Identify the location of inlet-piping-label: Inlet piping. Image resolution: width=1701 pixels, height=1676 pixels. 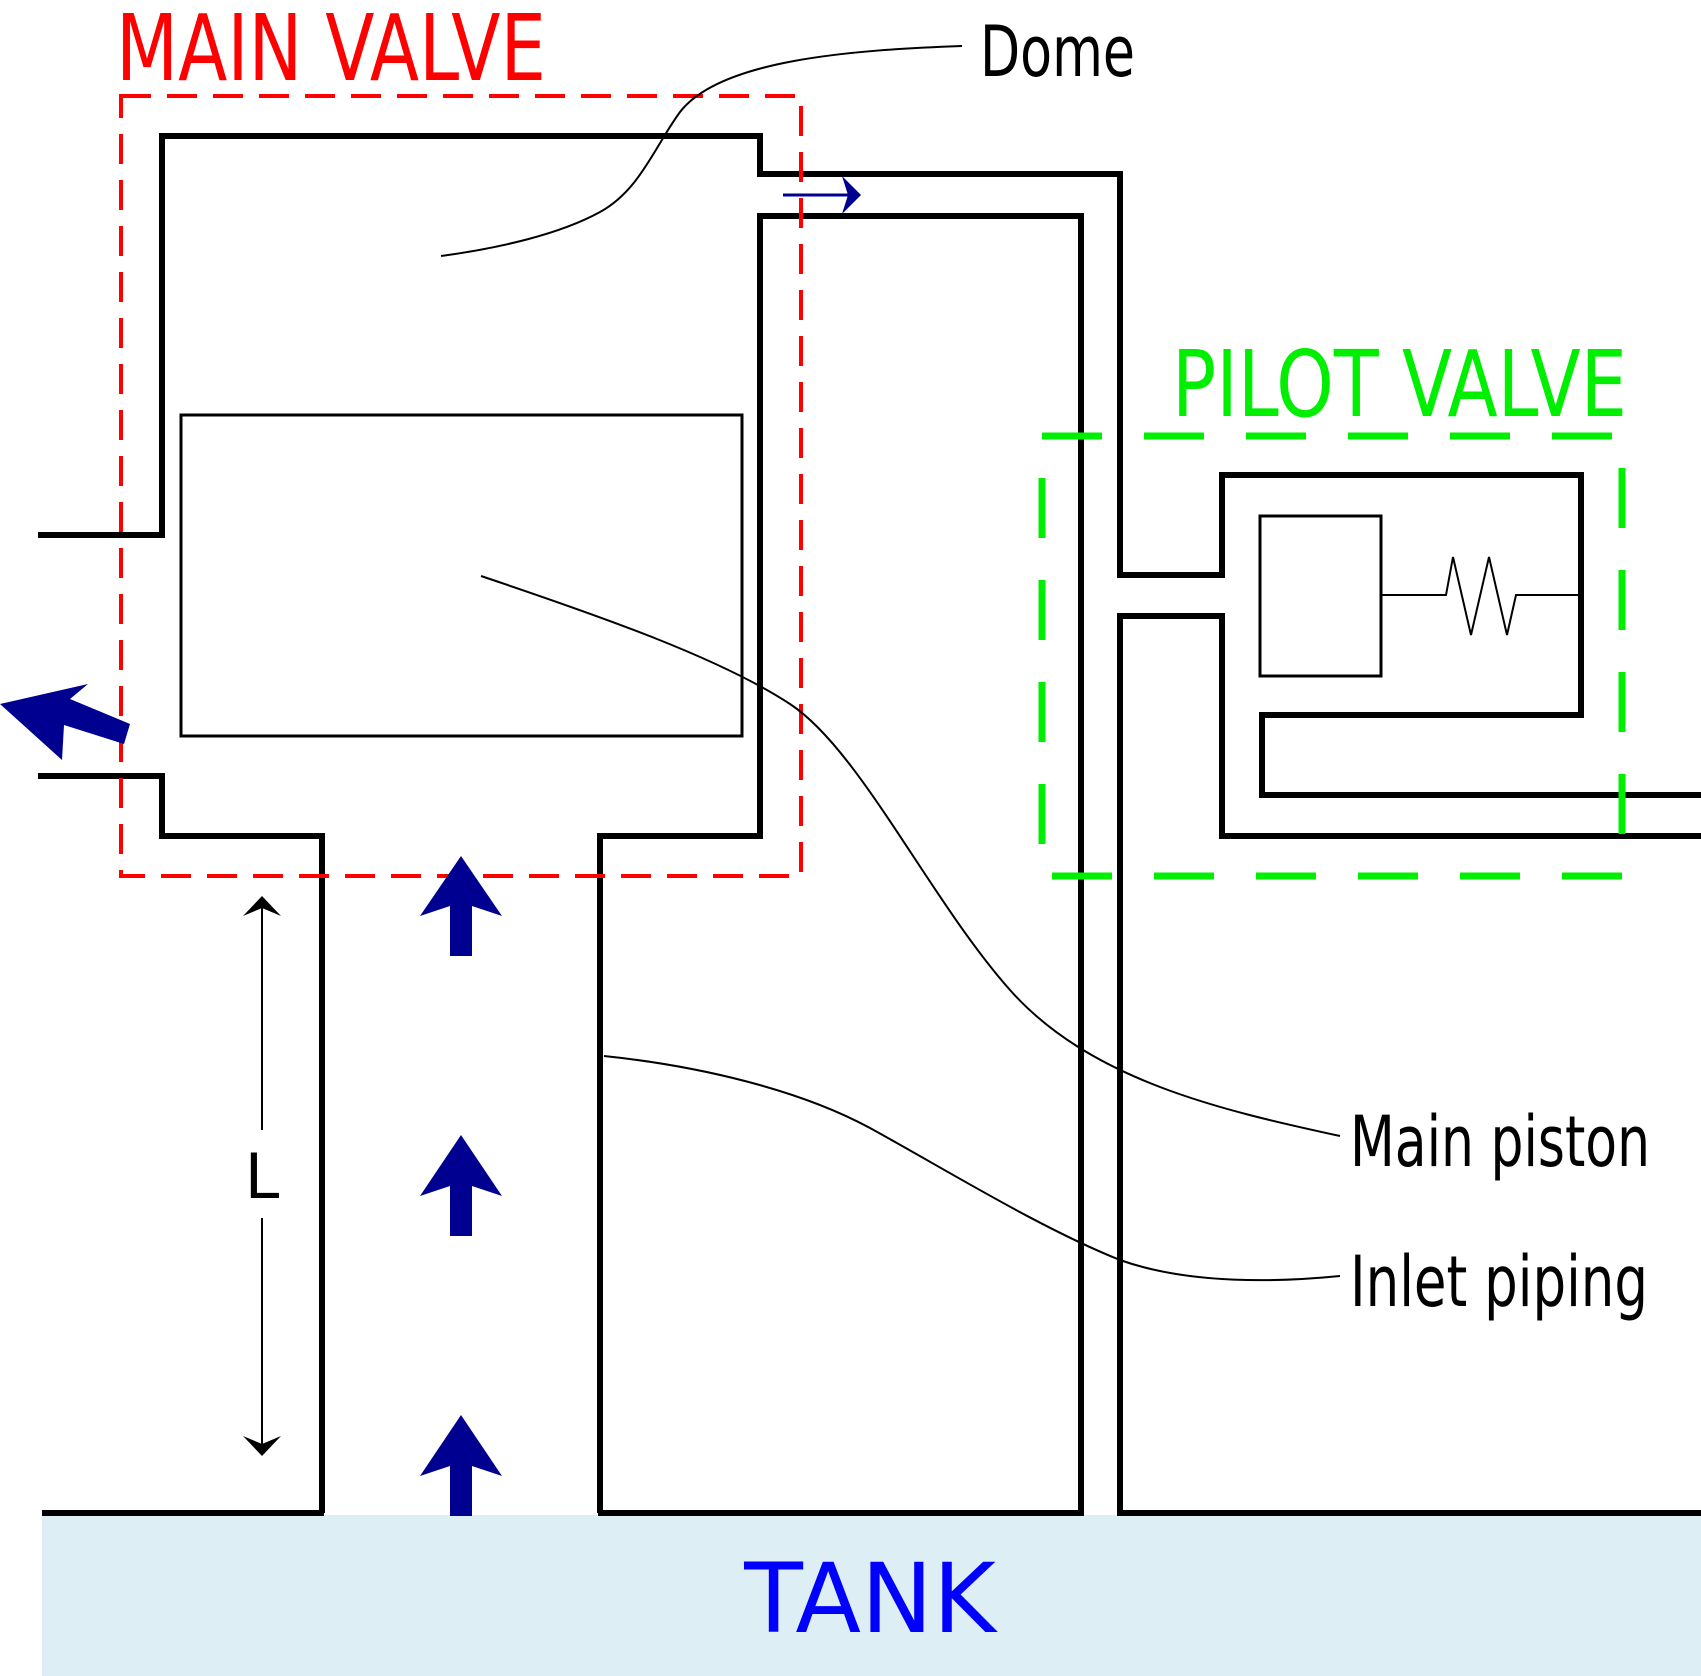
(1499, 1282).